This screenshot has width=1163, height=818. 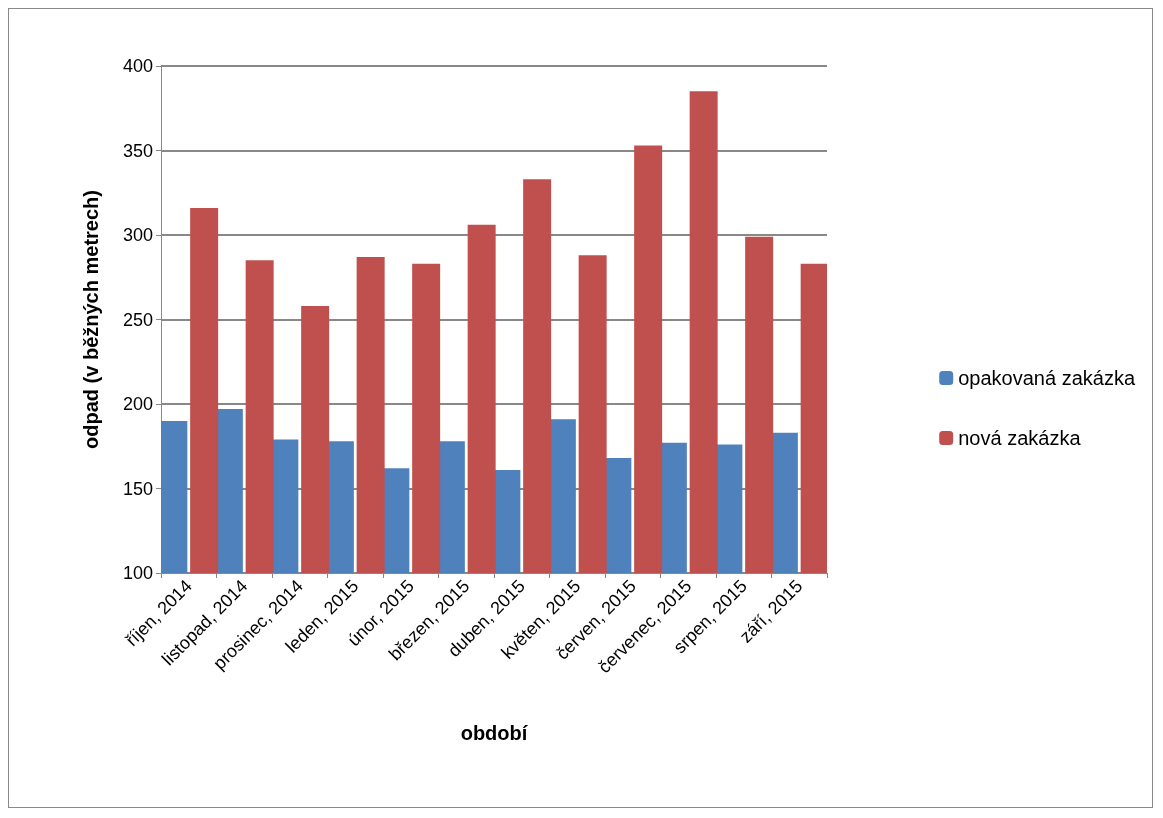 What do you see at coordinates (137, 488) in the screenshot?
I see `y-tick-label: 150` at bounding box center [137, 488].